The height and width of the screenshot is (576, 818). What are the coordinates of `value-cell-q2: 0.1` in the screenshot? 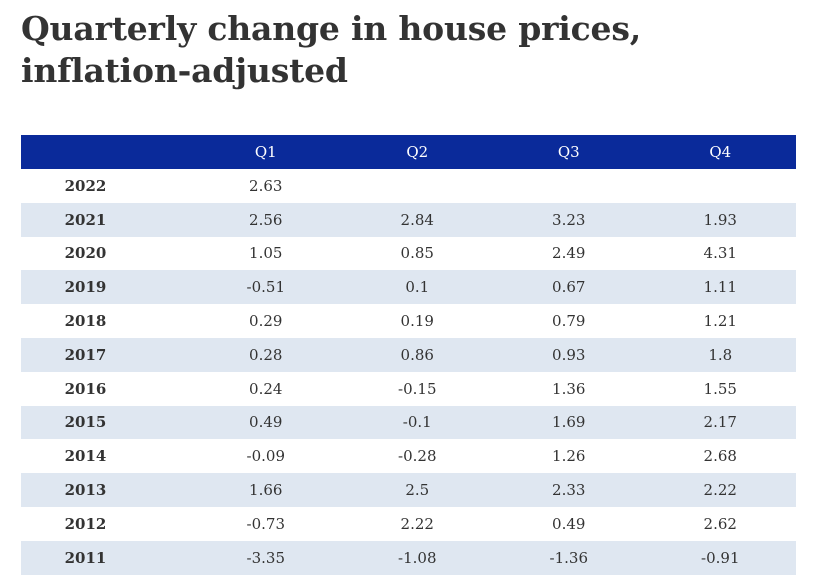 It's located at (417, 287).